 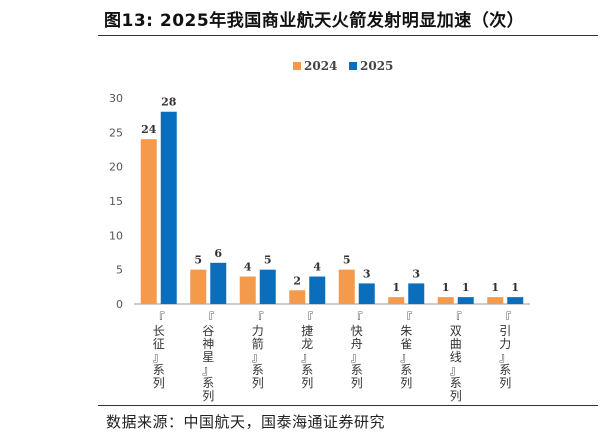 I want to click on legend-label-2024: 2024, so click(x=320, y=66).